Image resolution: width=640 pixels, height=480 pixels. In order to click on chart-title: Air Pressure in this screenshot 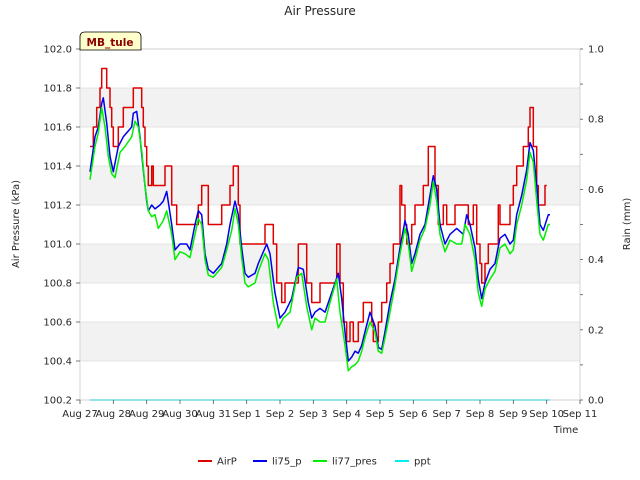, I will do `click(320, 11)`.